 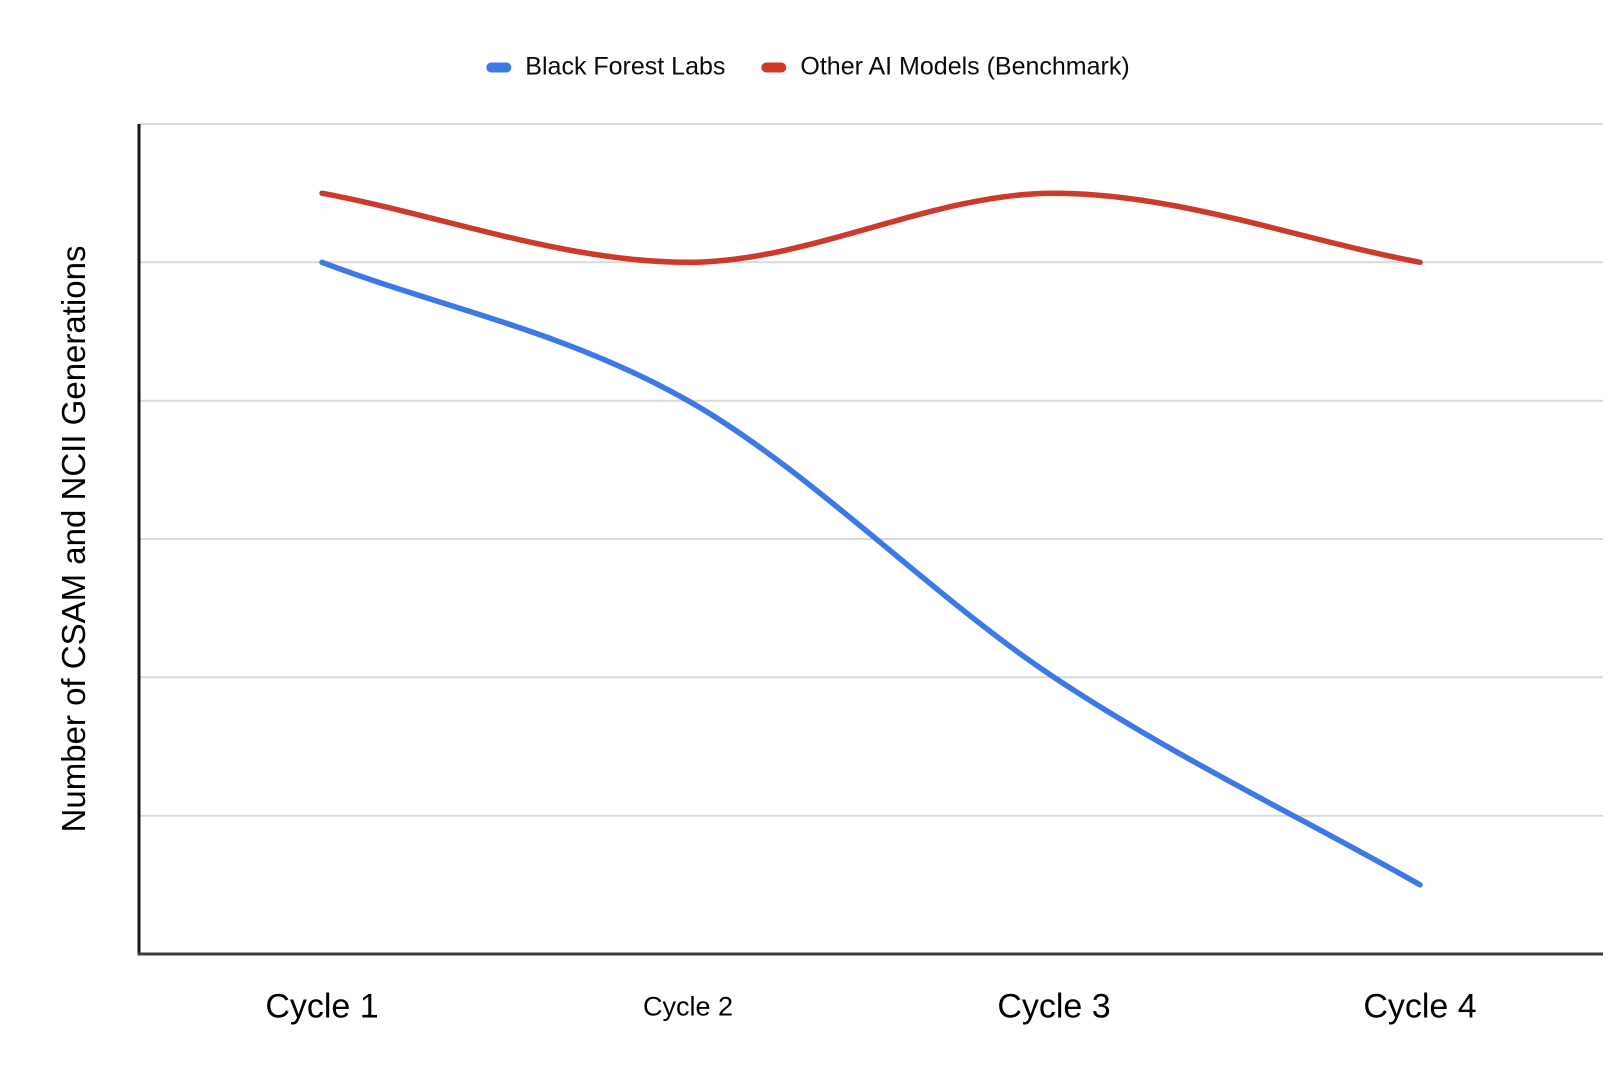 I want to click on legend-item-black-forest-labs: Black Forest Labs, so click(x=606, y=66).